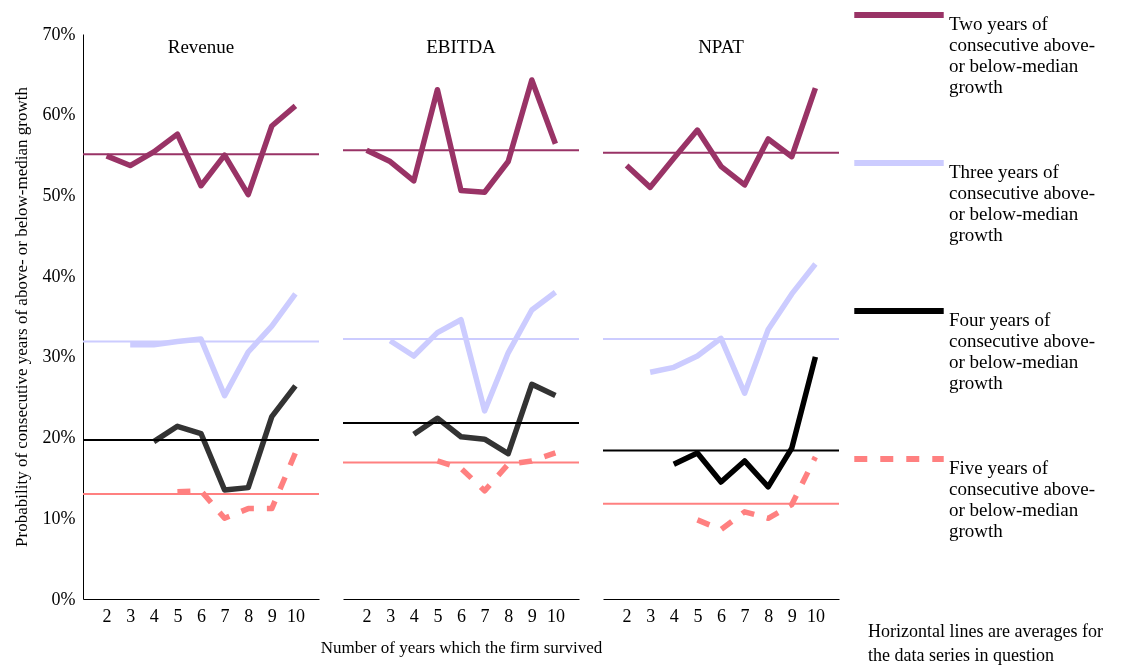  Describe the element at coordinates (59, 33) in the screenshot. I see `y-tick-label: 70%` at that location.